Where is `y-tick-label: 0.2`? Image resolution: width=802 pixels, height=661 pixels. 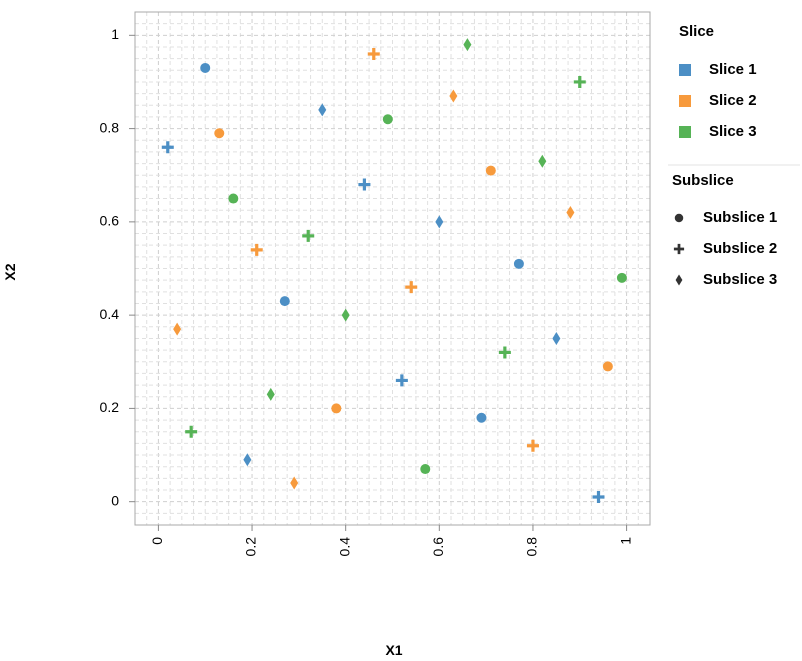 y-tick-label: 0.2 is located at coordinates (110, 407).